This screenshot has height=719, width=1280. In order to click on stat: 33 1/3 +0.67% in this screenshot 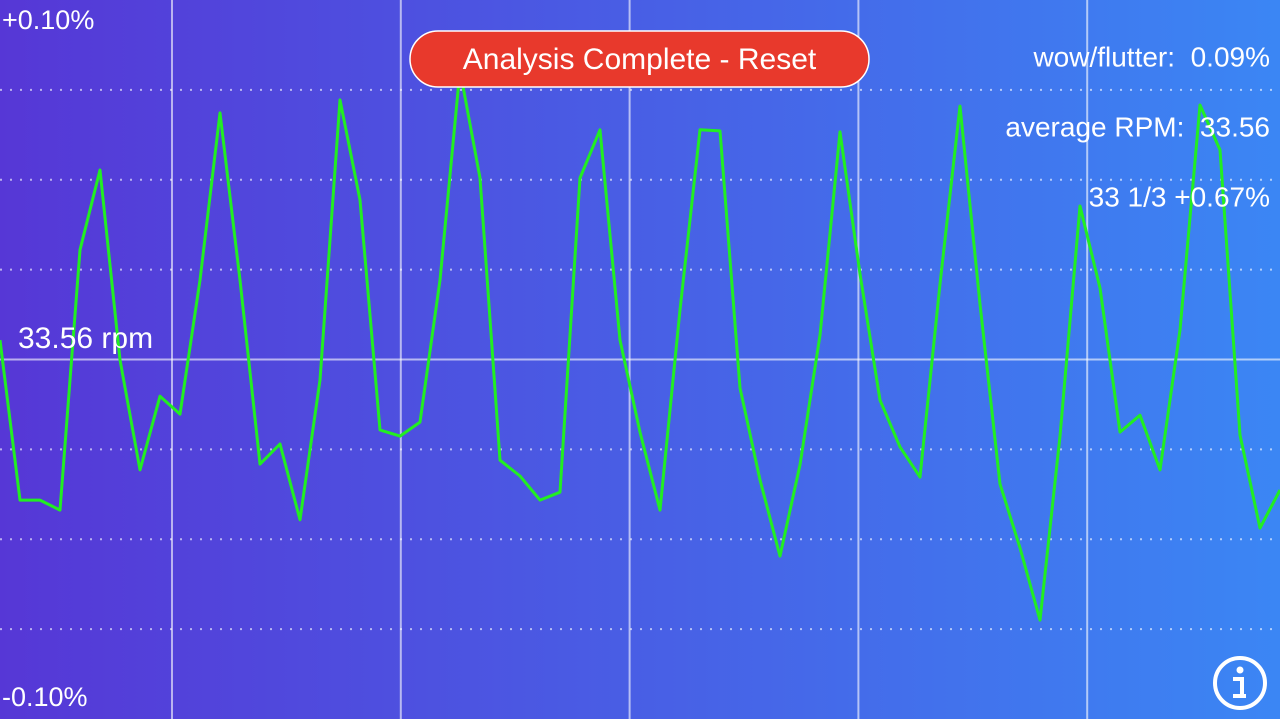, I will do `click(1179, 196)`.